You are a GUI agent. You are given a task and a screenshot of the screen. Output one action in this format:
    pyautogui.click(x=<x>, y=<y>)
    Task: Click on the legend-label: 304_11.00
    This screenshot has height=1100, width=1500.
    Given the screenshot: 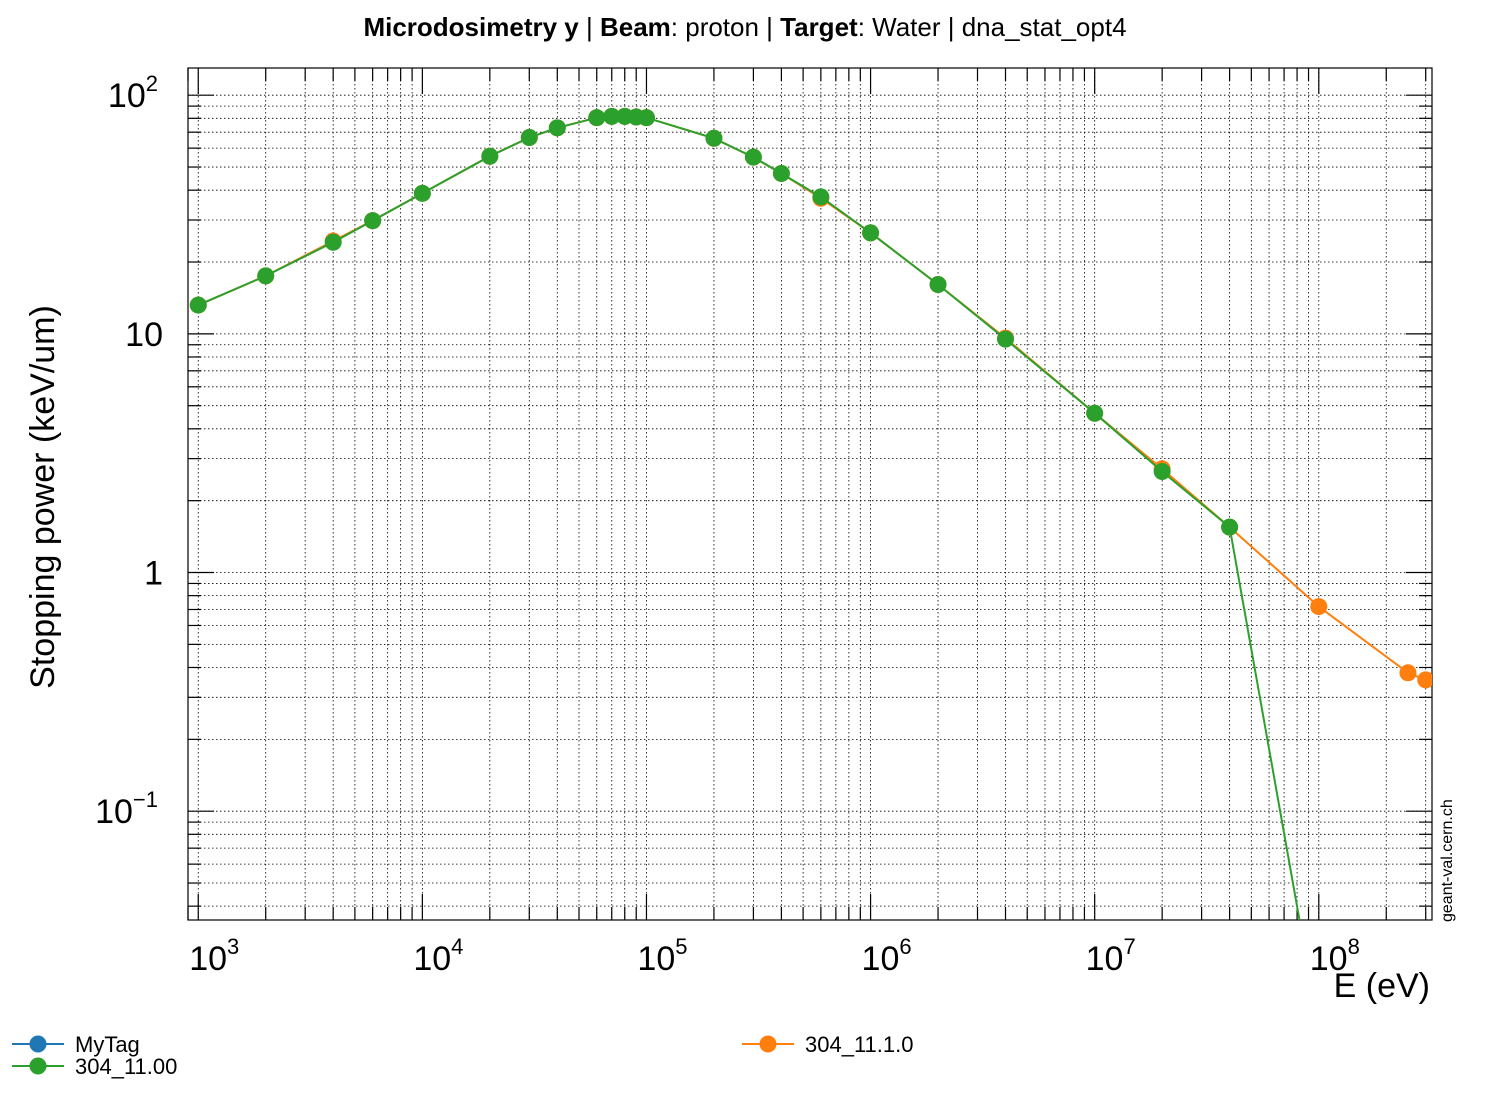 What is the action you would take?
    pyautogui.click(x=126, y=1066)
    